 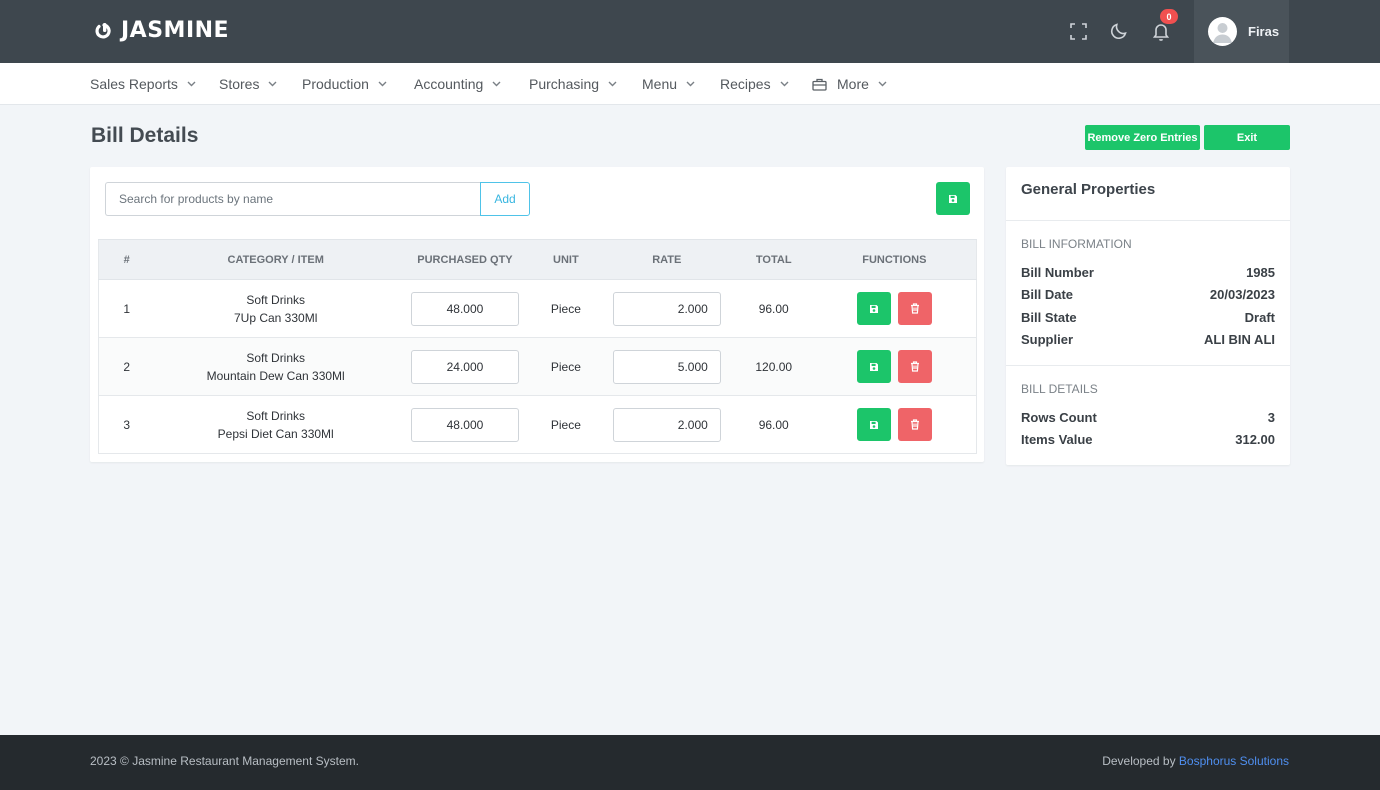 What do you see at coordinates (853, 84) in the screenshot?
I see `nav-item-label: More` at bounding box center [853, 84].